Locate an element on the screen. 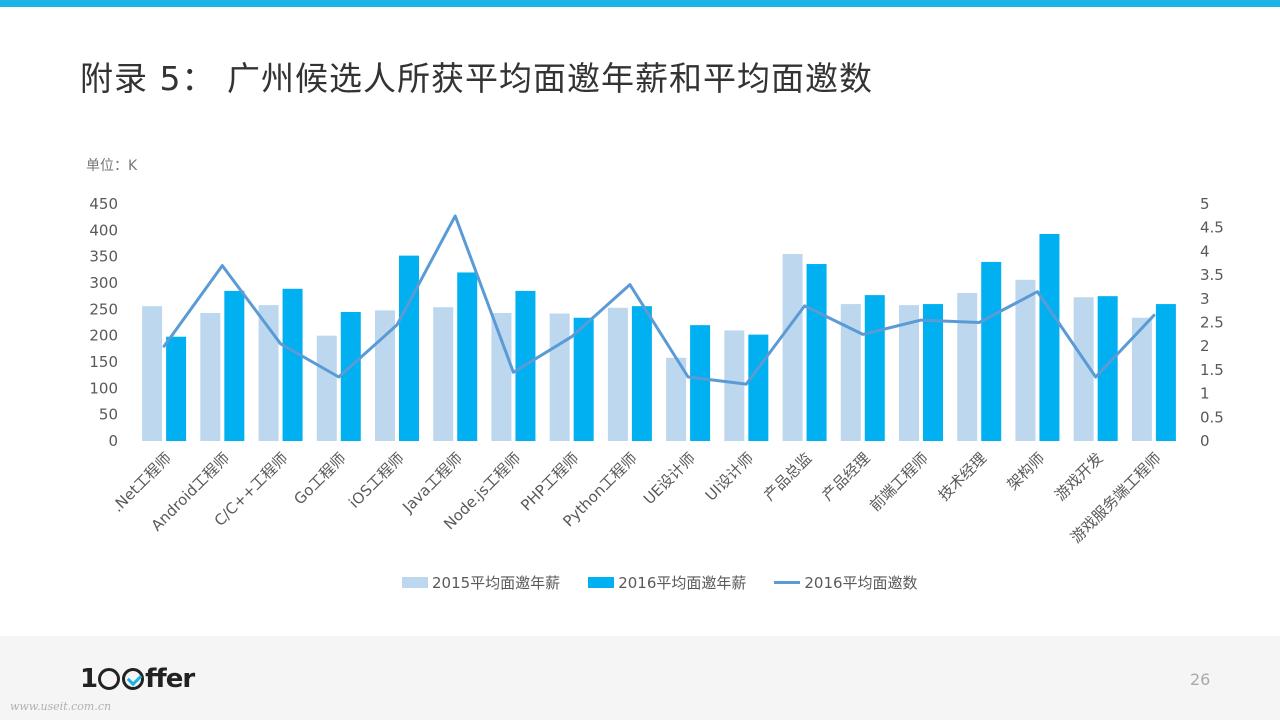  y-left-tick-label: 0 is located at coordinates (113, 441).